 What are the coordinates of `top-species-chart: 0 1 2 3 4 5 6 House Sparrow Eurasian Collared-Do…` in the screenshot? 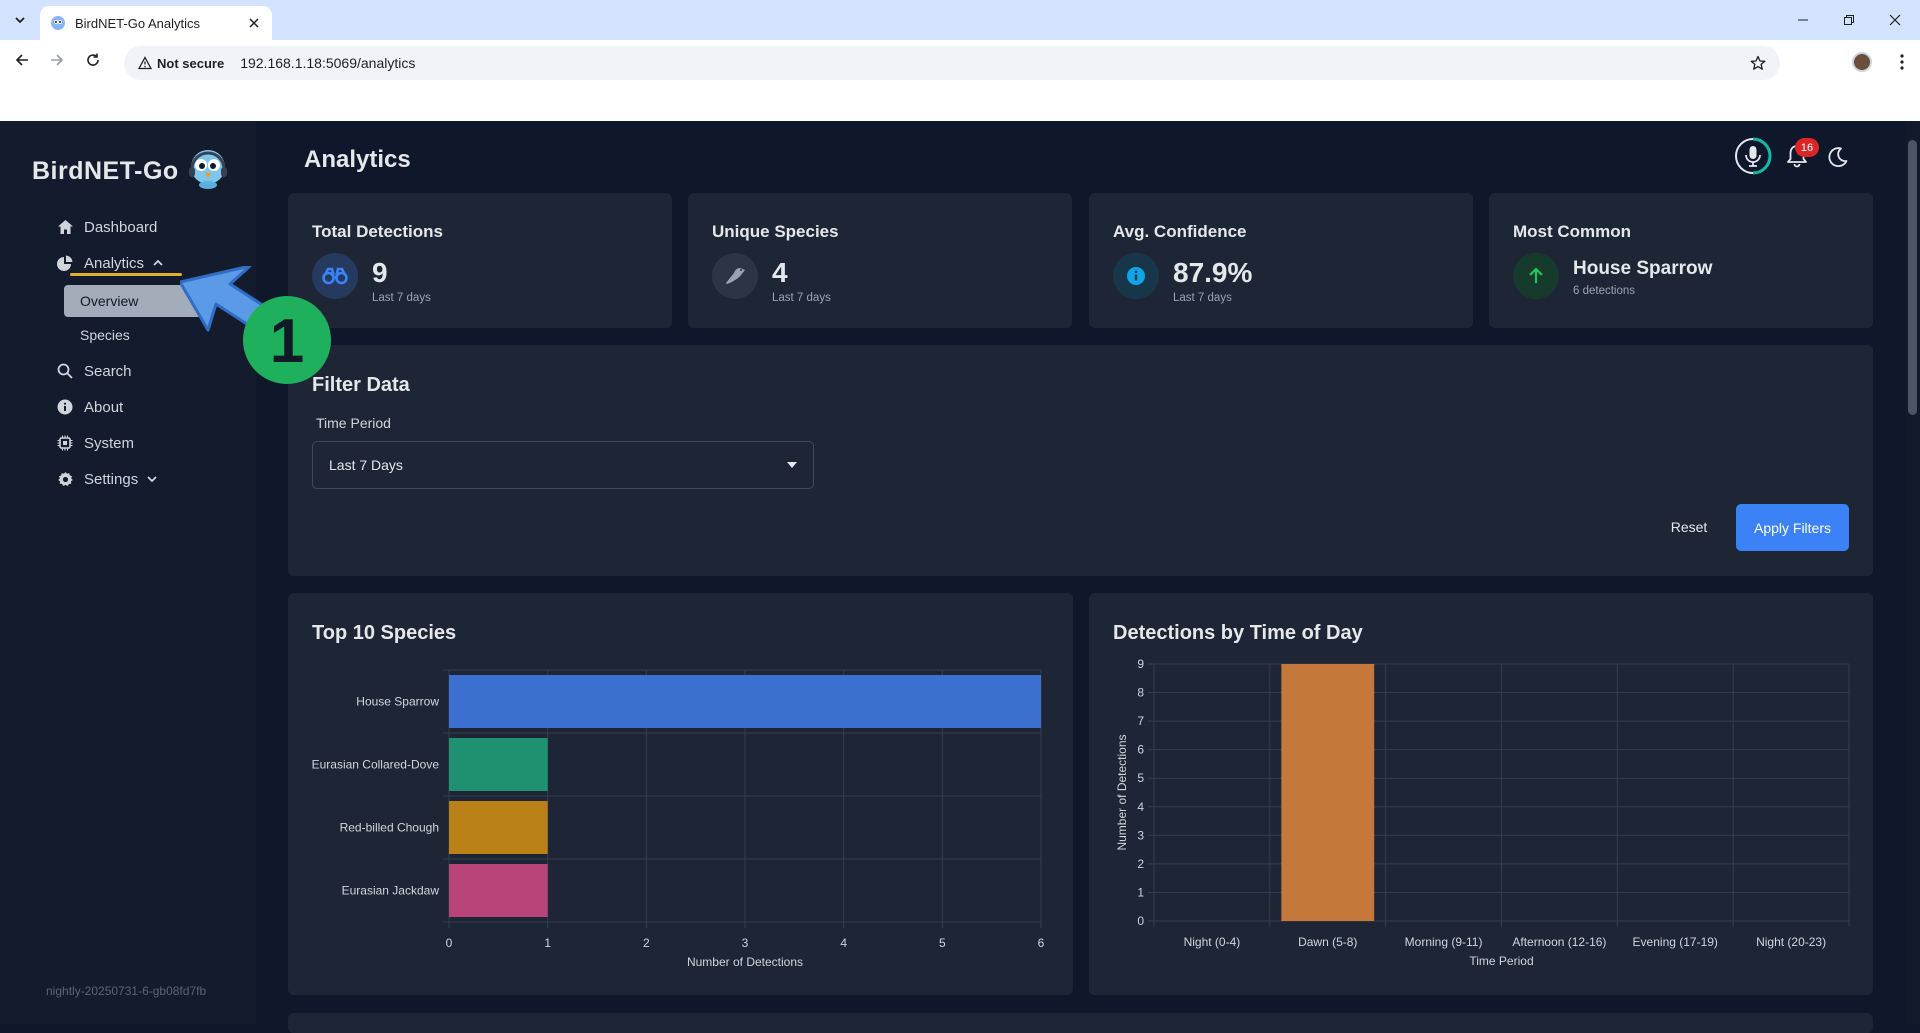 It's located at (678, 819).